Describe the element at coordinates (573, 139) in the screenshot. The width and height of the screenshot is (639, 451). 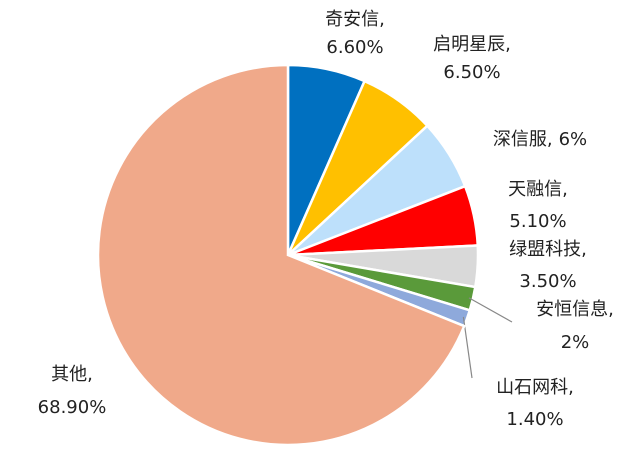
I see `value-label: 6%` at that location.